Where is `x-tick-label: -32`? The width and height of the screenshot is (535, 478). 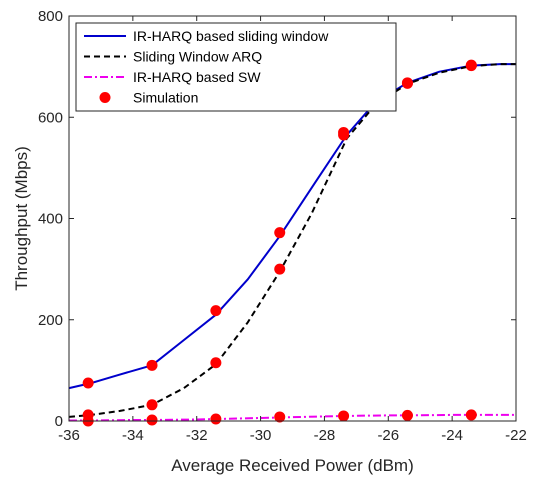 x-tick-label: -32 is located at coordinates (197, 435).